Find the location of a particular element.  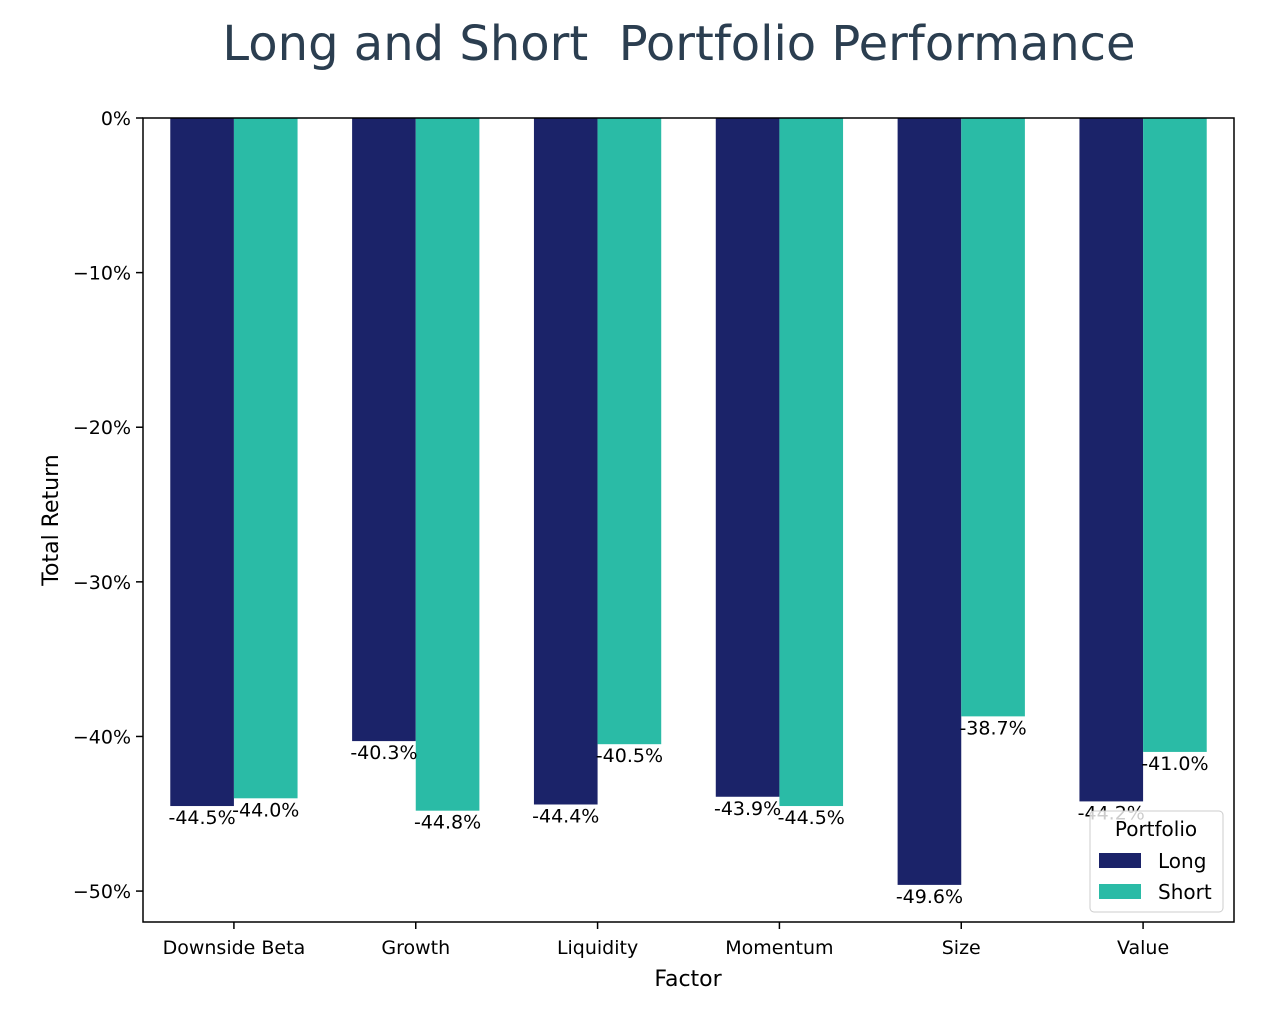

x-tick-label-liquidity: Liquidity is located at coordinates (597, 948).